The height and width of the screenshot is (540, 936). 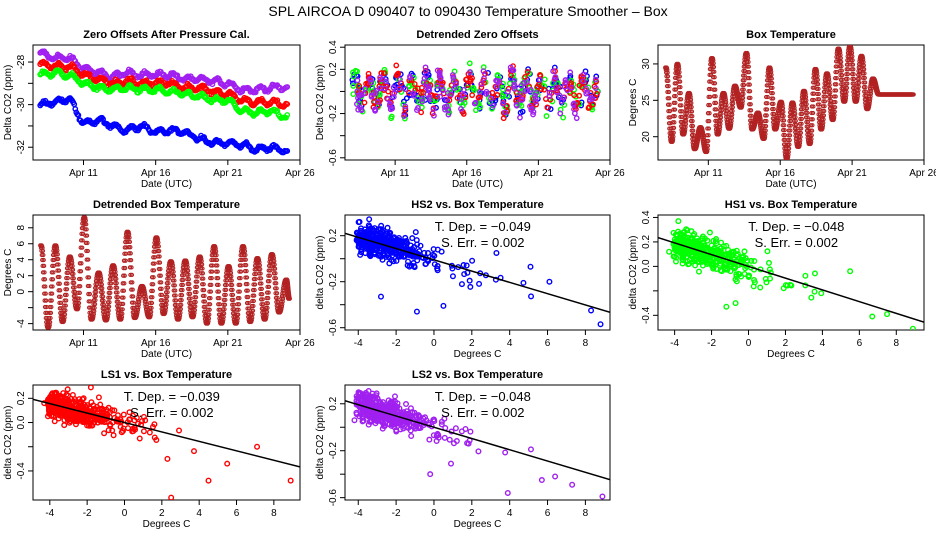 What do you see at coordinates (646, 100) in the screenshot?
I see `y-tick-label: 25` at bounding box center [646, 100].